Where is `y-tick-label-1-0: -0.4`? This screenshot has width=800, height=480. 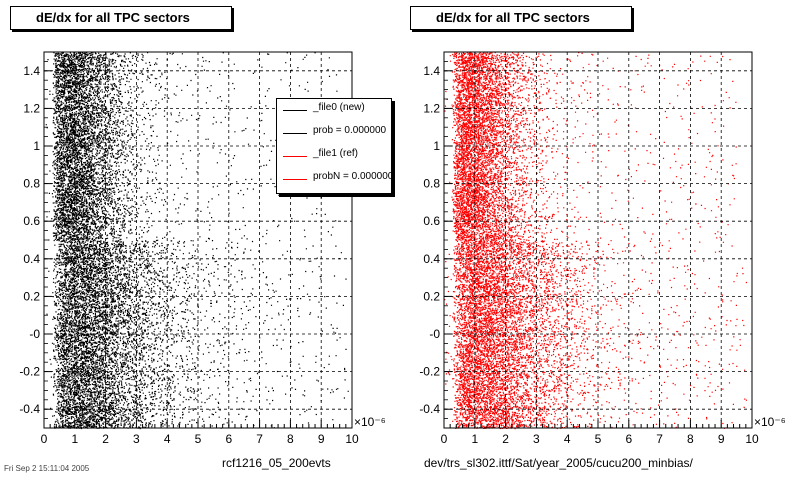
y-tick-label-1-0: -0.4 is located at coordinates (429, 409).